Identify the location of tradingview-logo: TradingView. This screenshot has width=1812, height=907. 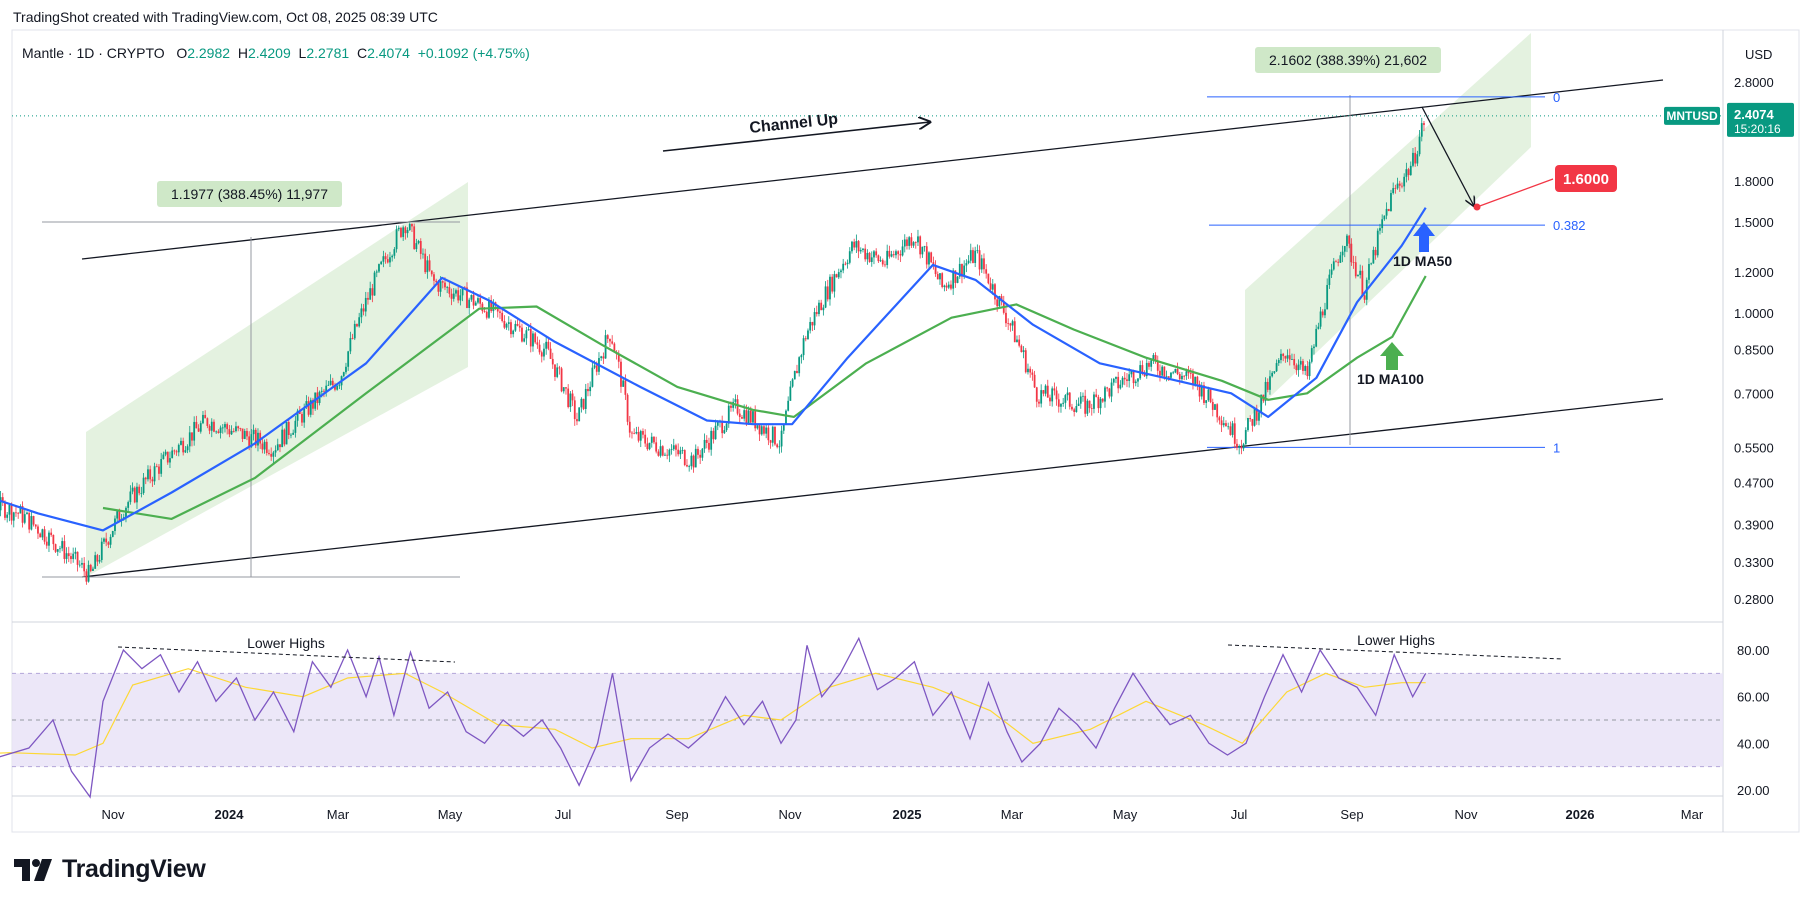
(110, 869).